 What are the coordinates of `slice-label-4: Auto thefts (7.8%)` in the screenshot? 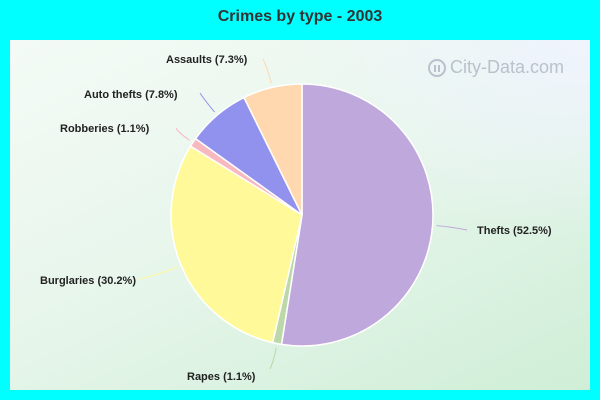 It's located at (131, 95).